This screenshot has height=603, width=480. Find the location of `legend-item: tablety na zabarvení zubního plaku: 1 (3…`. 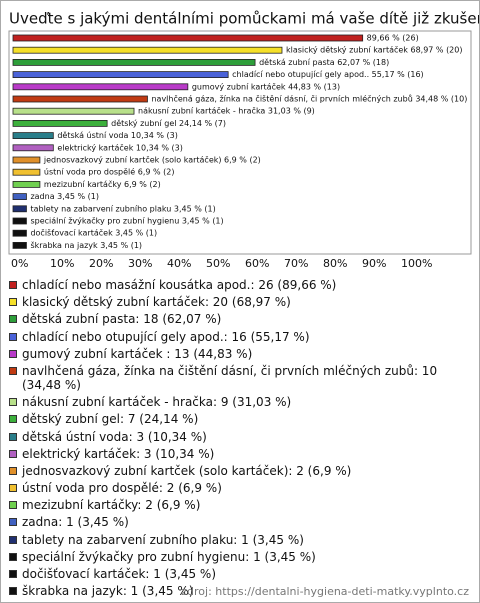

legend-item: tablety na zabarvení zubního plaku: 1 (3… is located at coordinates (236, 540).